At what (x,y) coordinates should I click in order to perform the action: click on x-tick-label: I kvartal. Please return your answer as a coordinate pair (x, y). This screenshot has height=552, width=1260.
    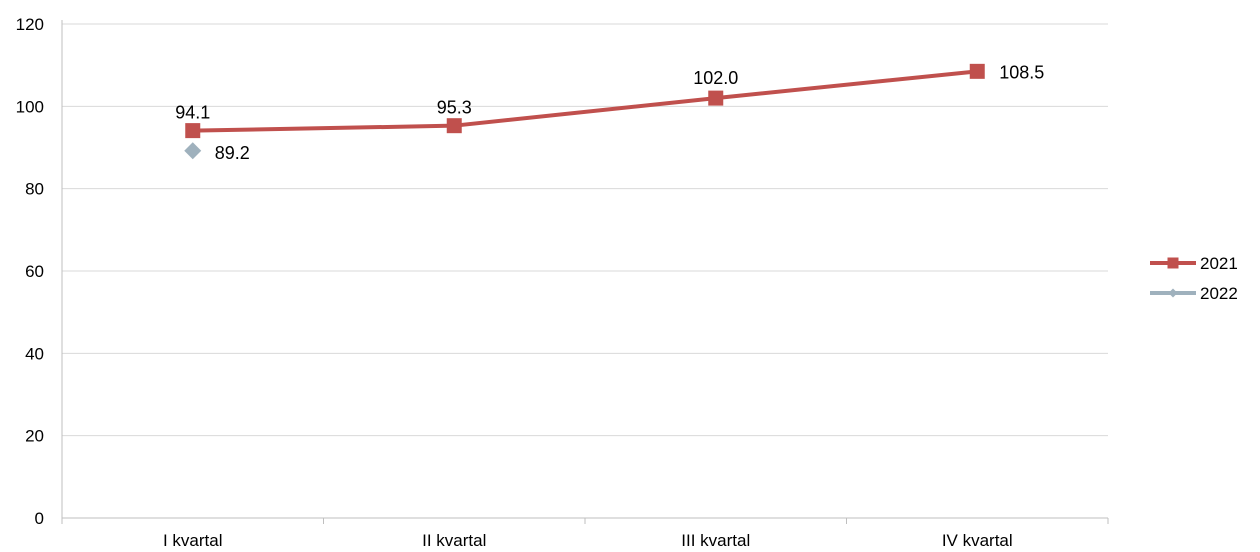
    Looking at the image, I should click on (193, 540).